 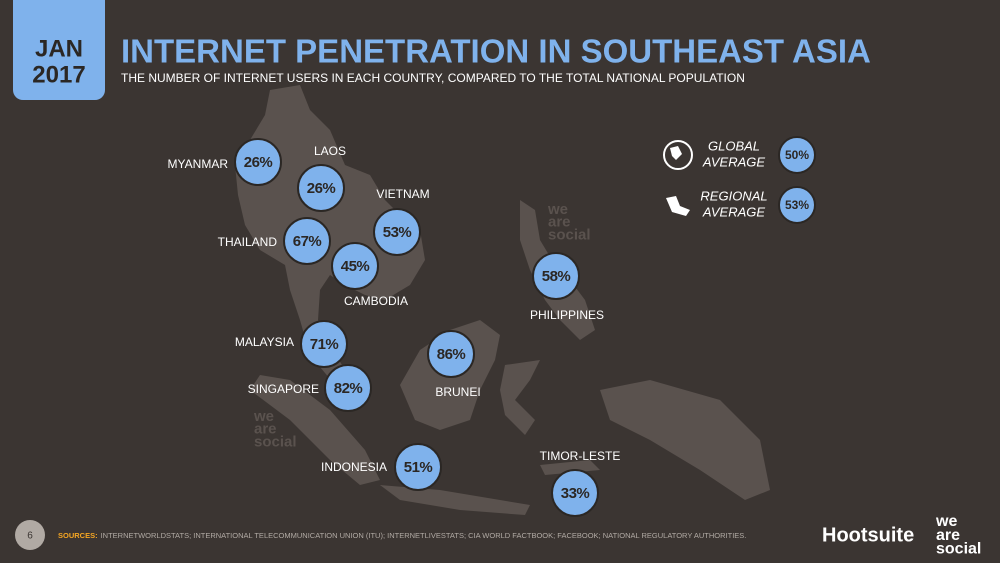 I want to click on sources-label: SOURCES:, so click(x=78, y=535).